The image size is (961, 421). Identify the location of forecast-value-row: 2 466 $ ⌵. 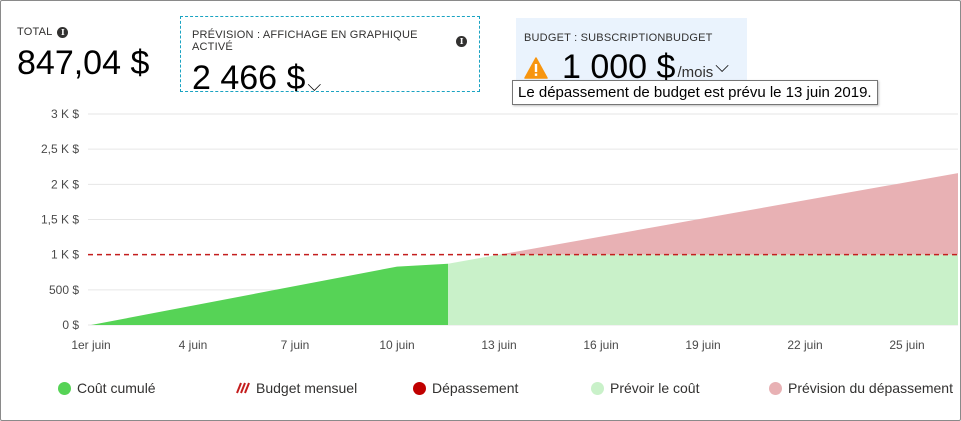
(329, 78).